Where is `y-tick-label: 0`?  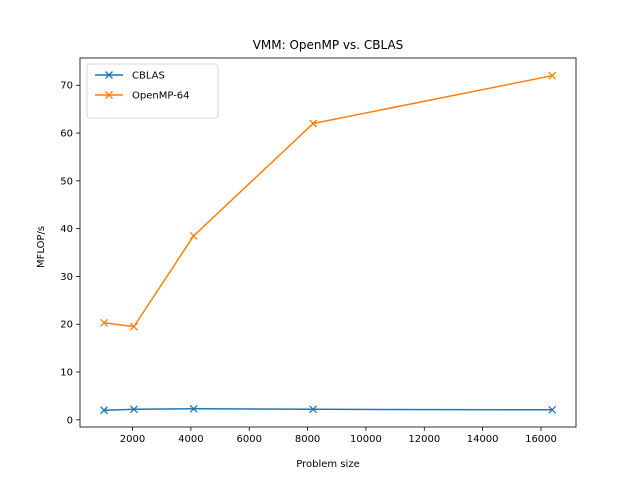 y-tick-label: 0 is located at coordinates (70, 420).